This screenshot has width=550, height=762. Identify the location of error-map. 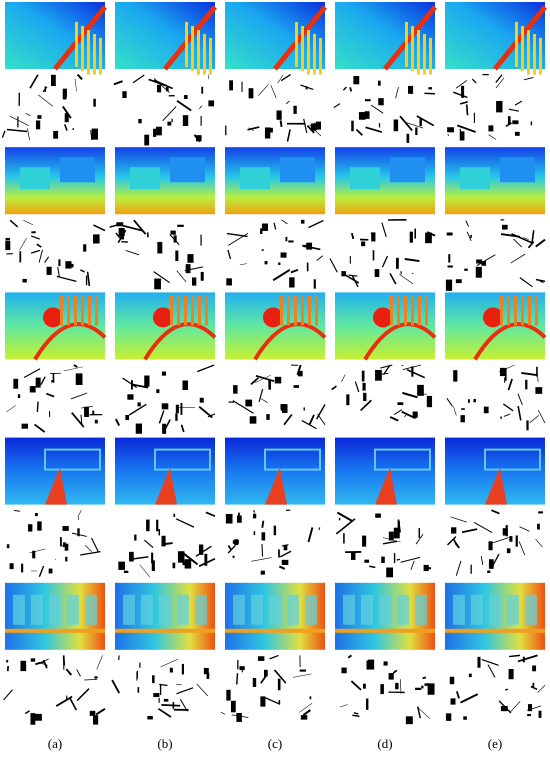
(164, 110).